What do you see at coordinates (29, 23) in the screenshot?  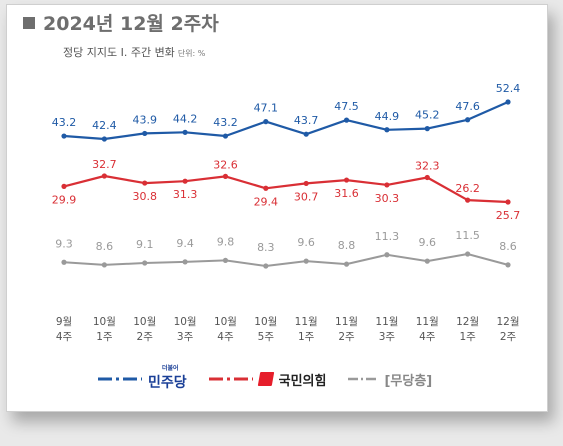 I see `title-square-icon` at bounding box center [29, 23].